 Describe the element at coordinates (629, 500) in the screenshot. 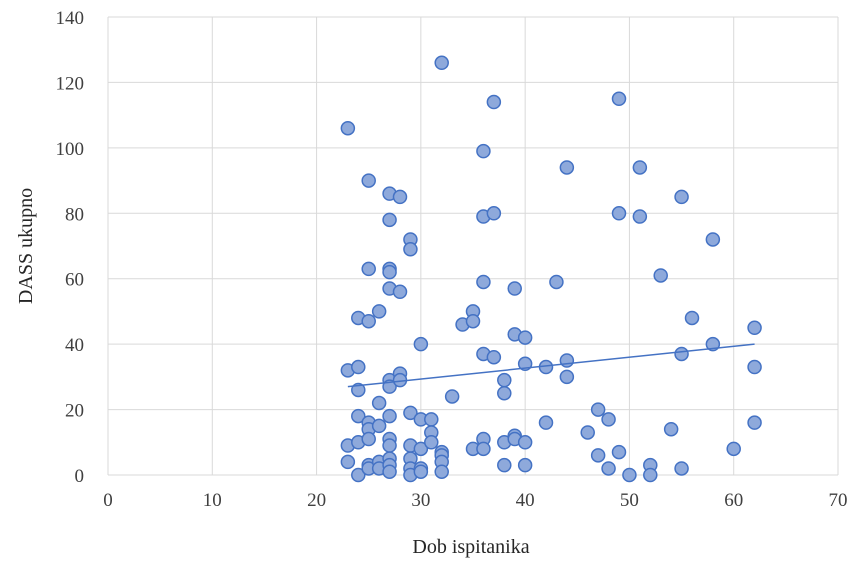

I see `x-tick-label: 50` at that location.